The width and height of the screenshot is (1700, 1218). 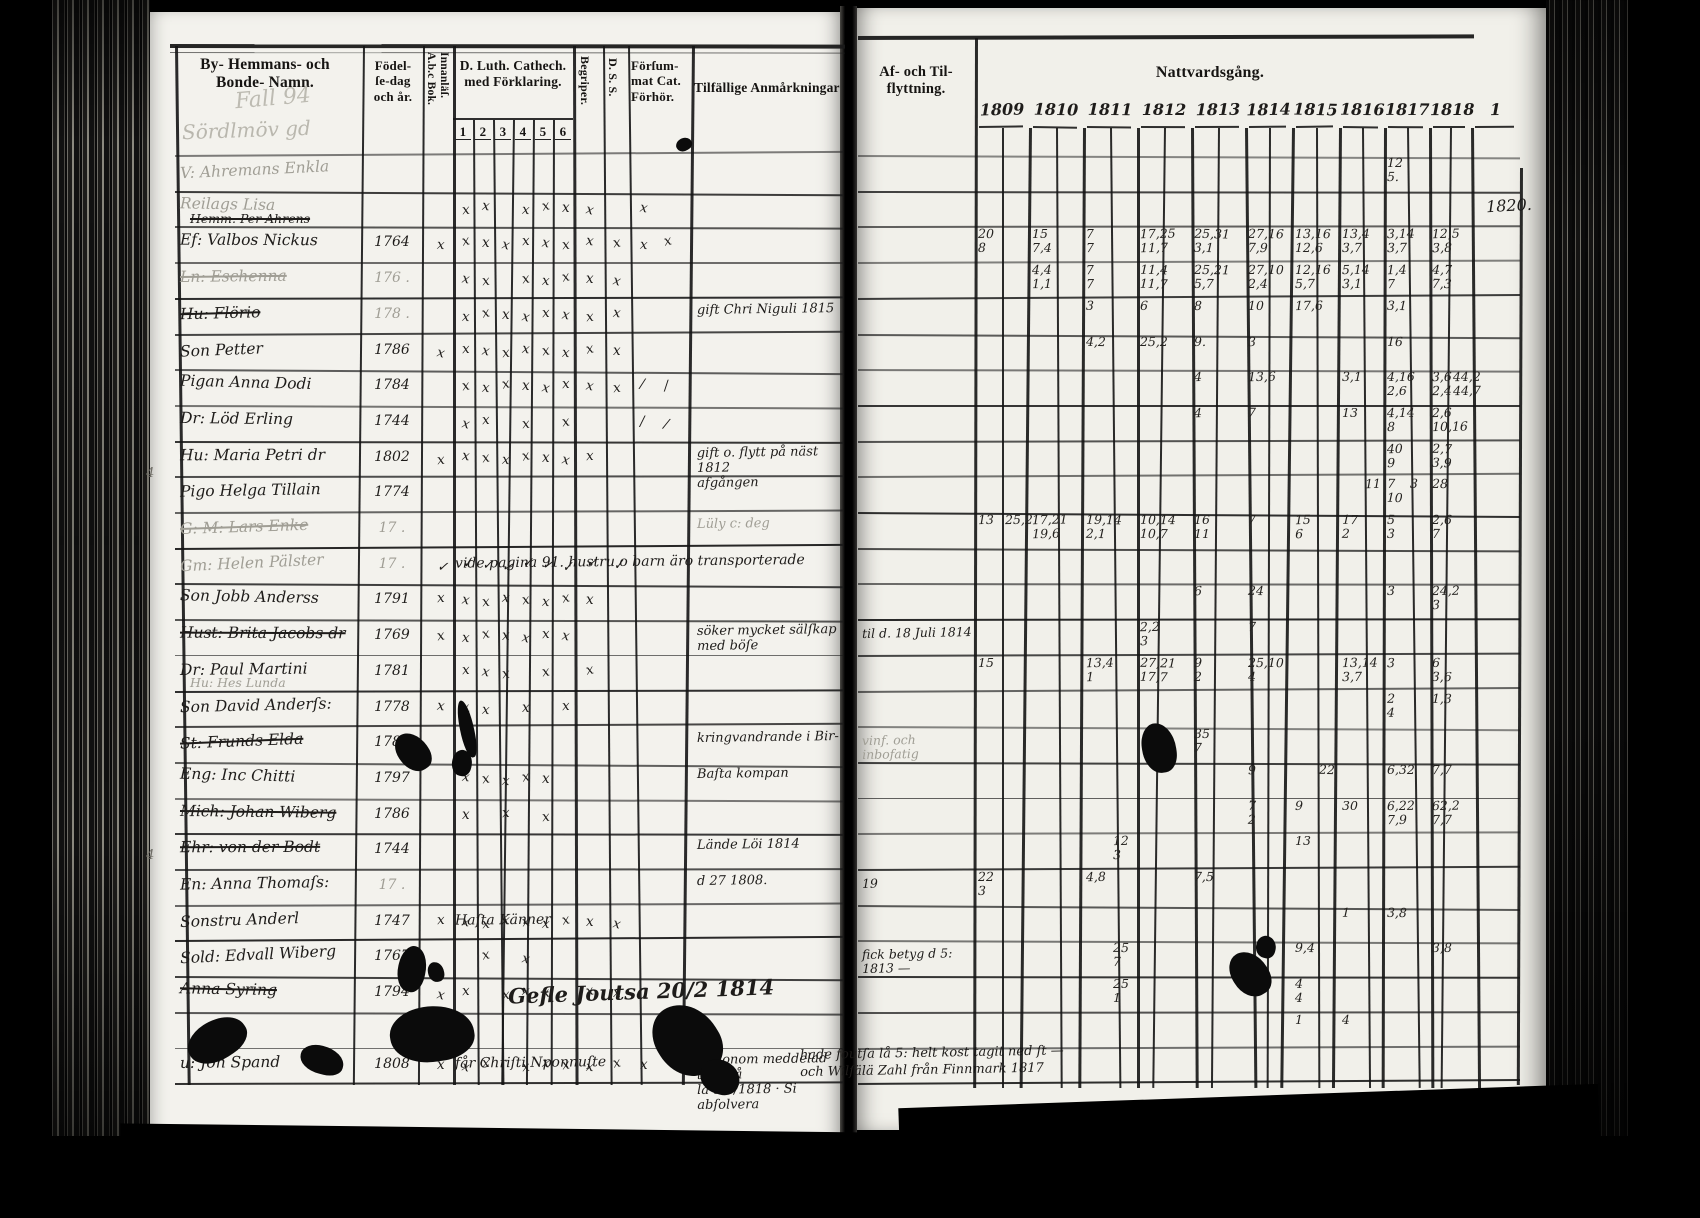 What do you see at coordinates (767, 738) in the screenshot?
I see `row-remark: kringvandrande i Bir-` at bounding box center [767, 738].